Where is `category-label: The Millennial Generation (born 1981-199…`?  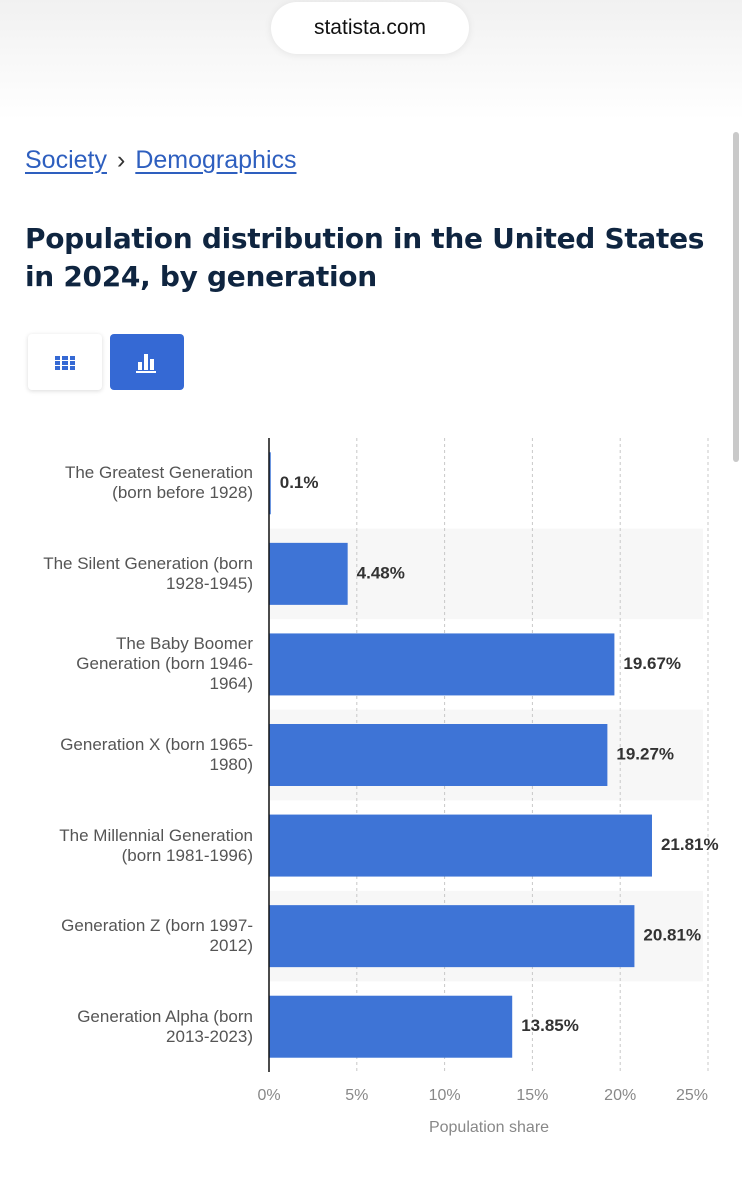
category-label: The Millennial Generation (born 1981-199… is located at coordinates (156, 845).